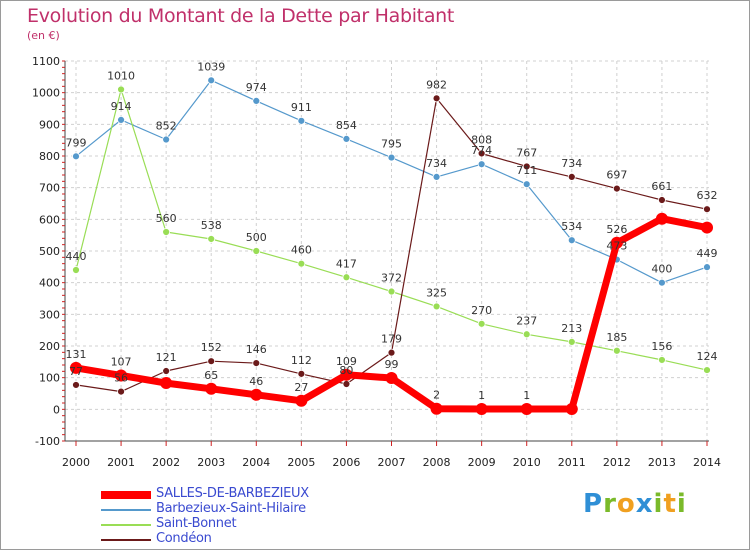  Describe the element at coordinates (211, 462) in the screenshot. I see `x-tick-label: 2003` at that location.